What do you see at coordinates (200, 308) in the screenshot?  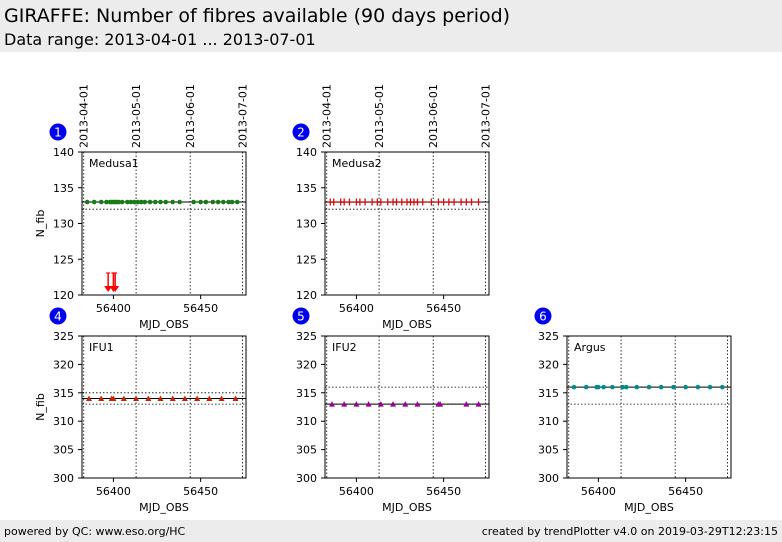 I see `x-tick-label: 56450` at bounding box center [200, 308].